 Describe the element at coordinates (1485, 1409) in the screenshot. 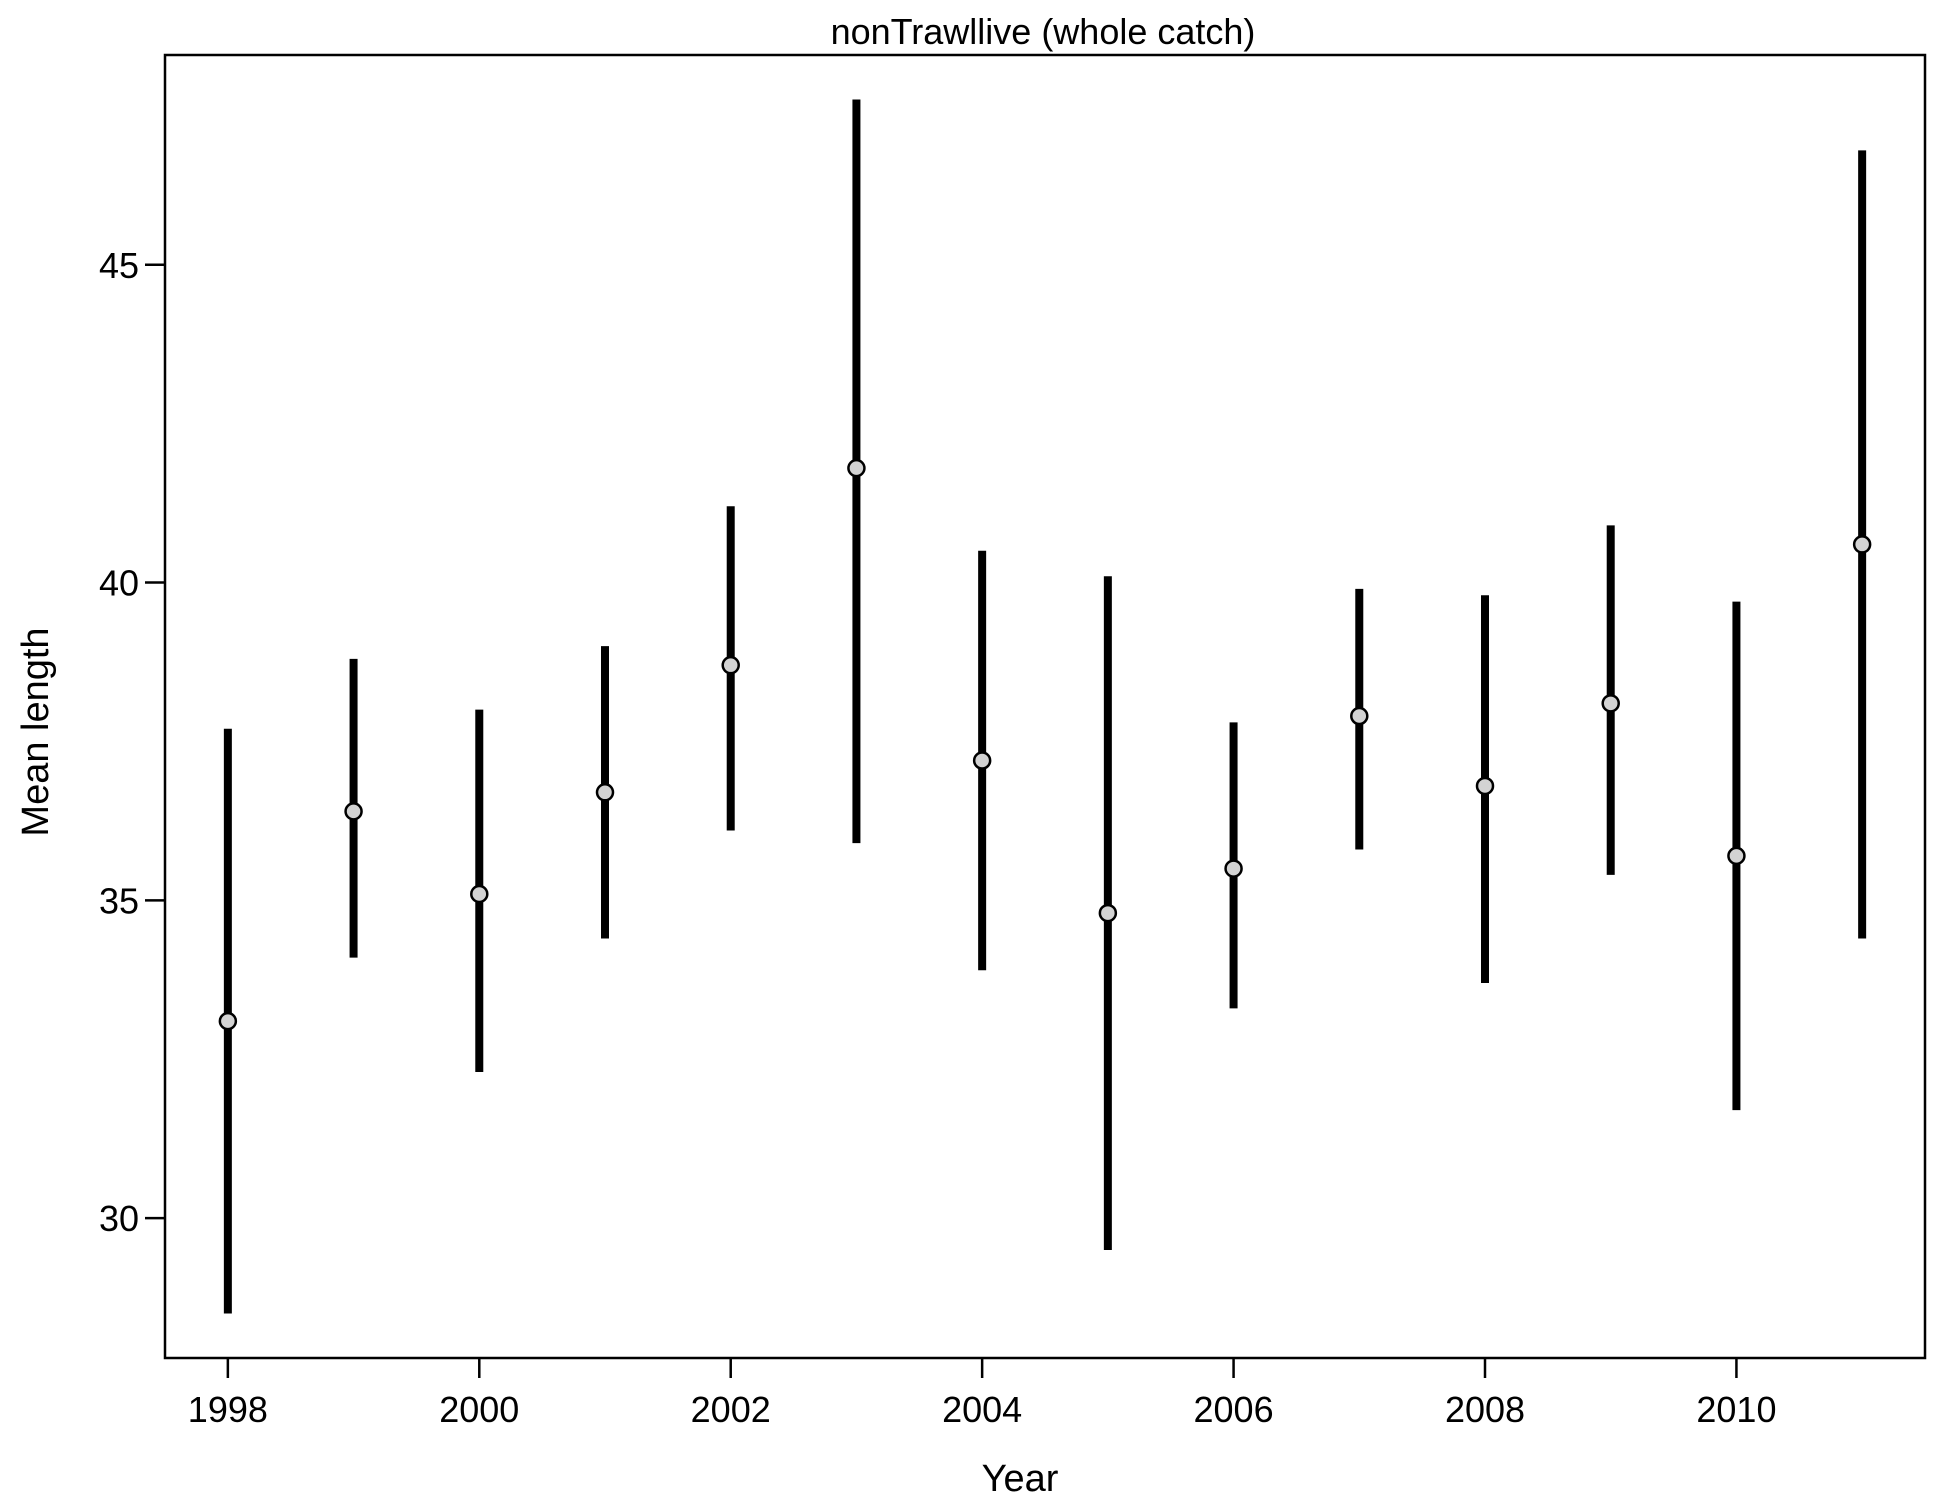

I see `x-tick-label: 2008` at that location.